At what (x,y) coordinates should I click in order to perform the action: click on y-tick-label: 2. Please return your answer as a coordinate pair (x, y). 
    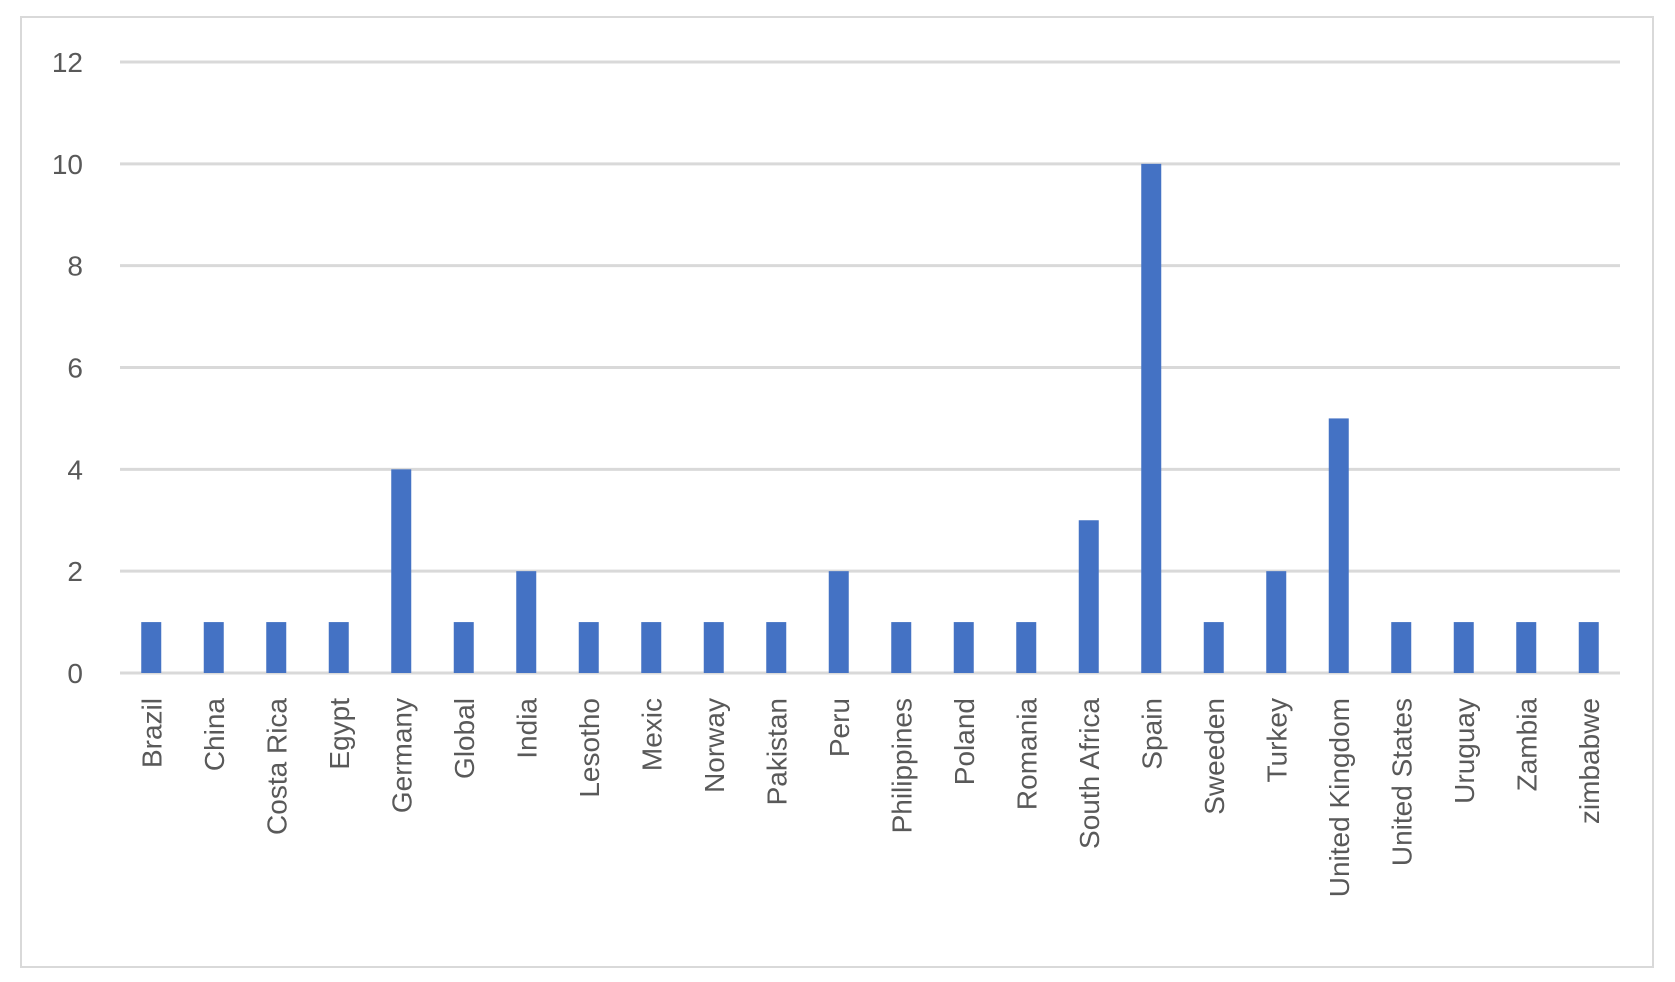
    Looking at the image, I should click on (75, 571).